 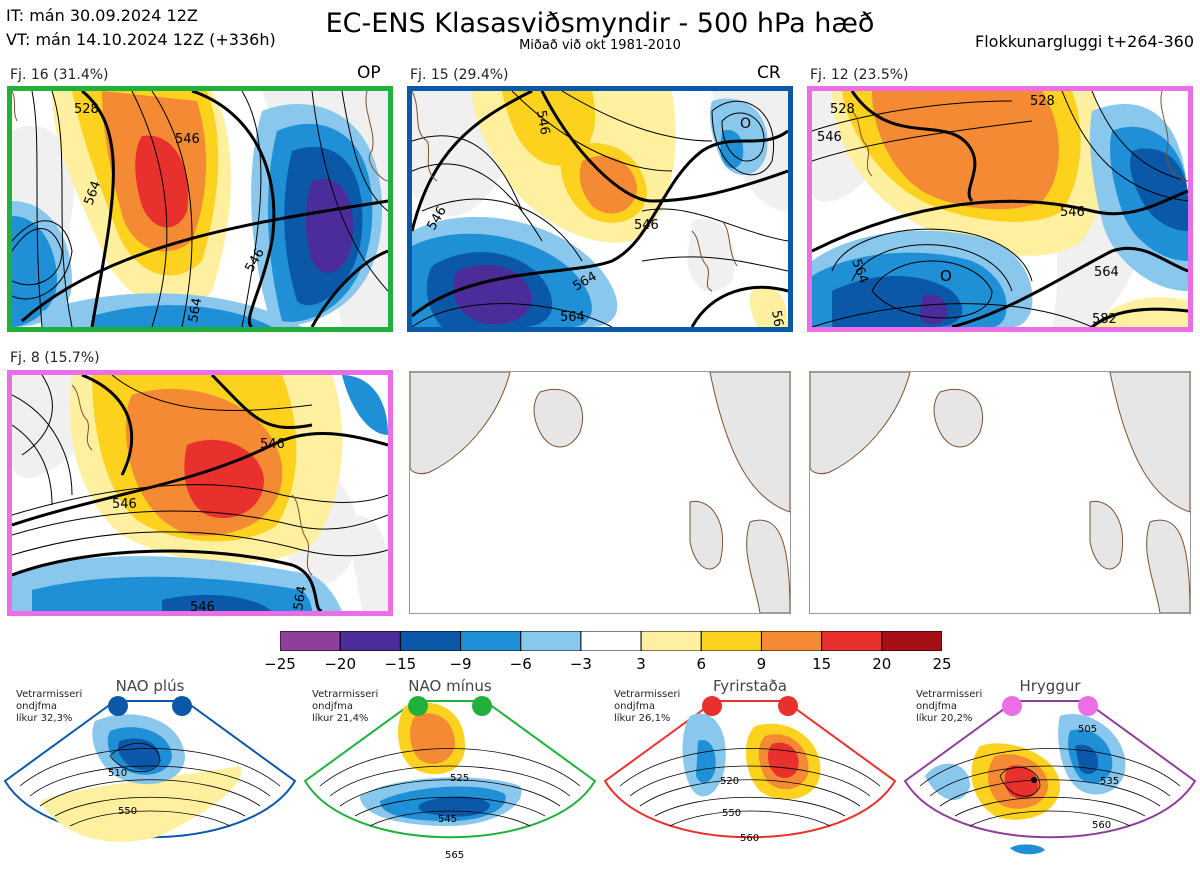 What do you see at coordinates (600, 23) in the screenshot?
I see `page-title: EC-ENS Klasasviðsmyndir - 500 hPa hæð` at bounding box center [600, 23].